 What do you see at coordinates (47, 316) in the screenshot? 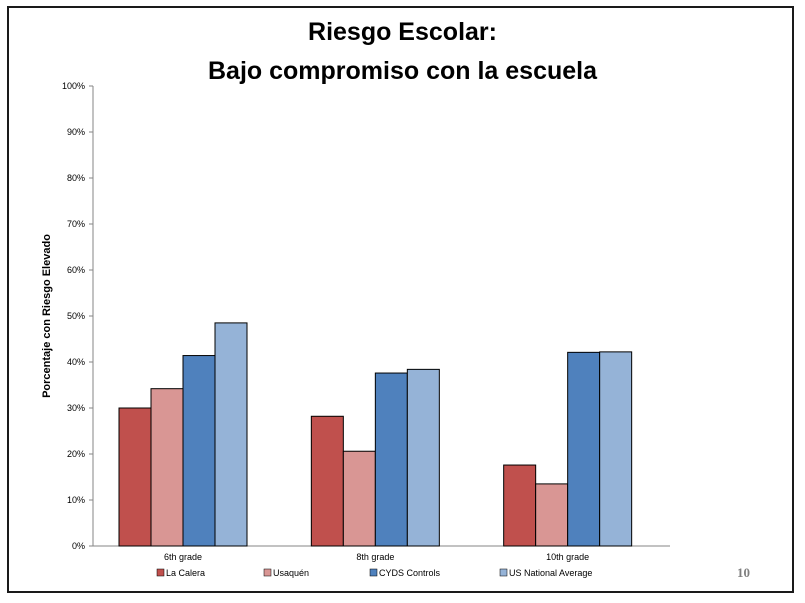
I see `y-axis-label: Porcentaje con Riesgo Elevado` at bounding box center [47, 316].